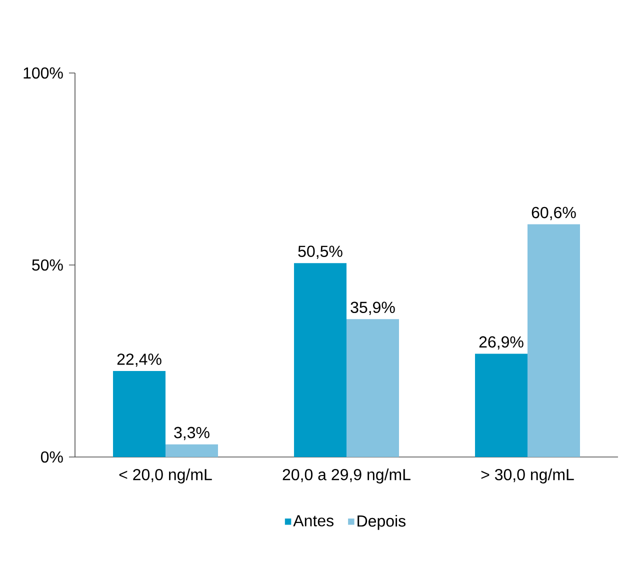 This screenshot has width=621, height=586. I want to click on data-label: 22,4%, so click(139, 360).